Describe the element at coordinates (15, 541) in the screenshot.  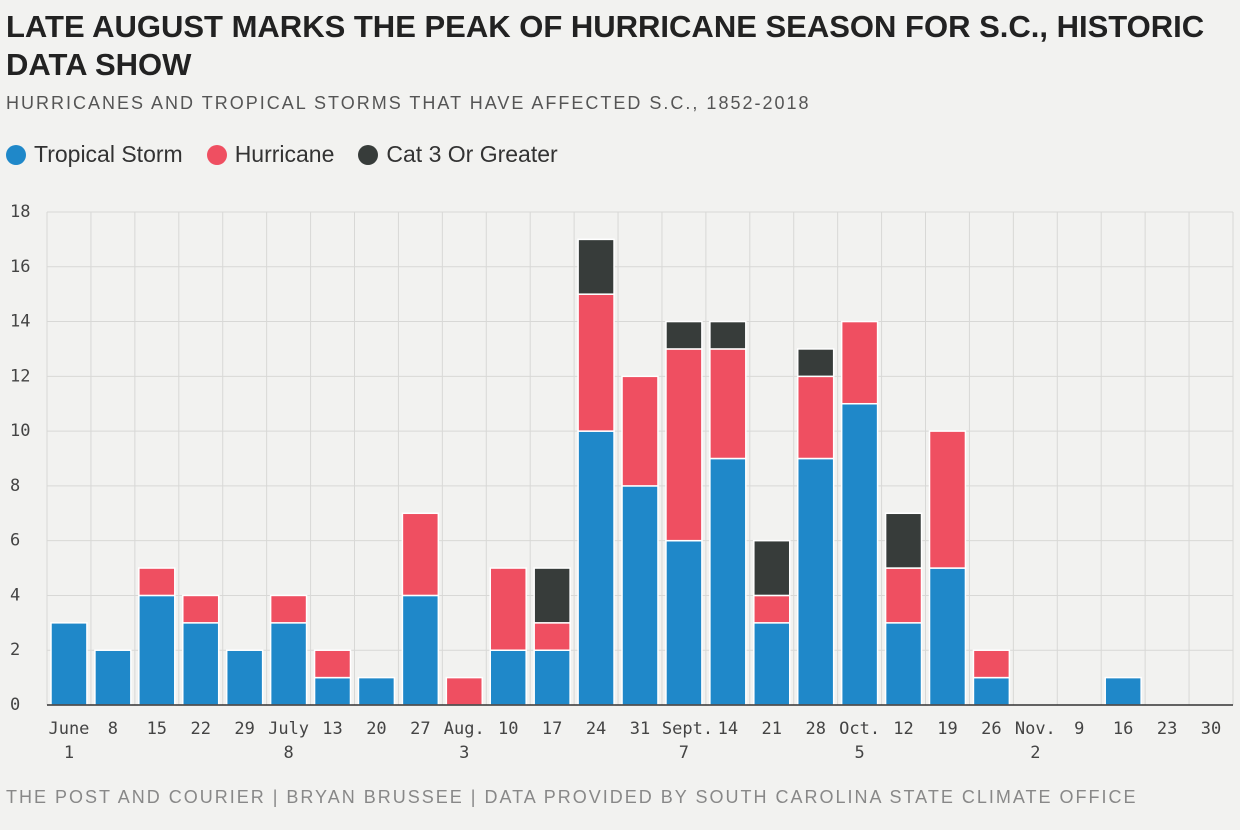
I see `y-tick-label: 6` at that location.